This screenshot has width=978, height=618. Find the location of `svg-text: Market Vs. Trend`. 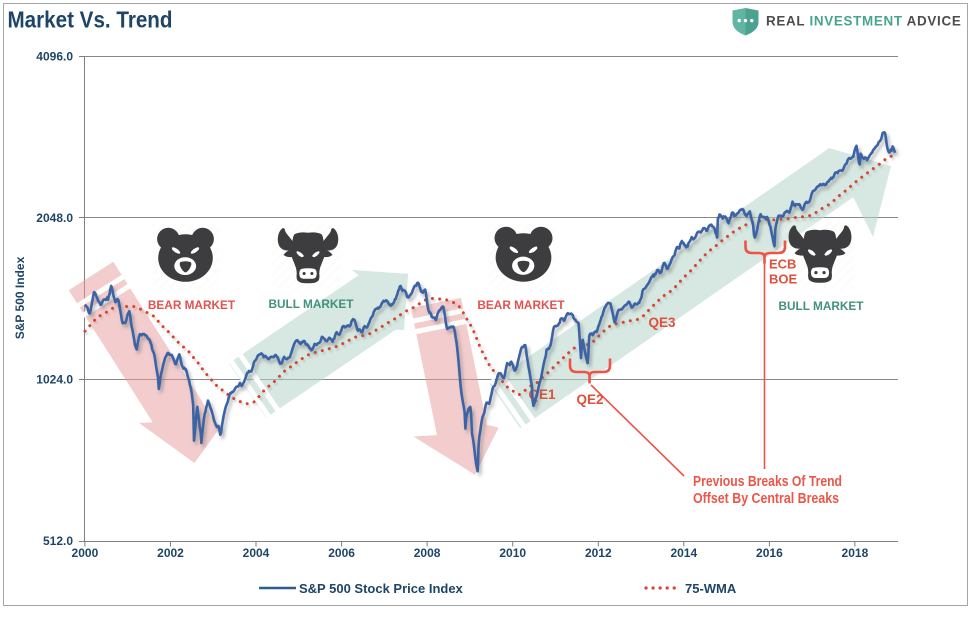

svg-text: Market Vs. Trend is located at coordinates (90, 20).